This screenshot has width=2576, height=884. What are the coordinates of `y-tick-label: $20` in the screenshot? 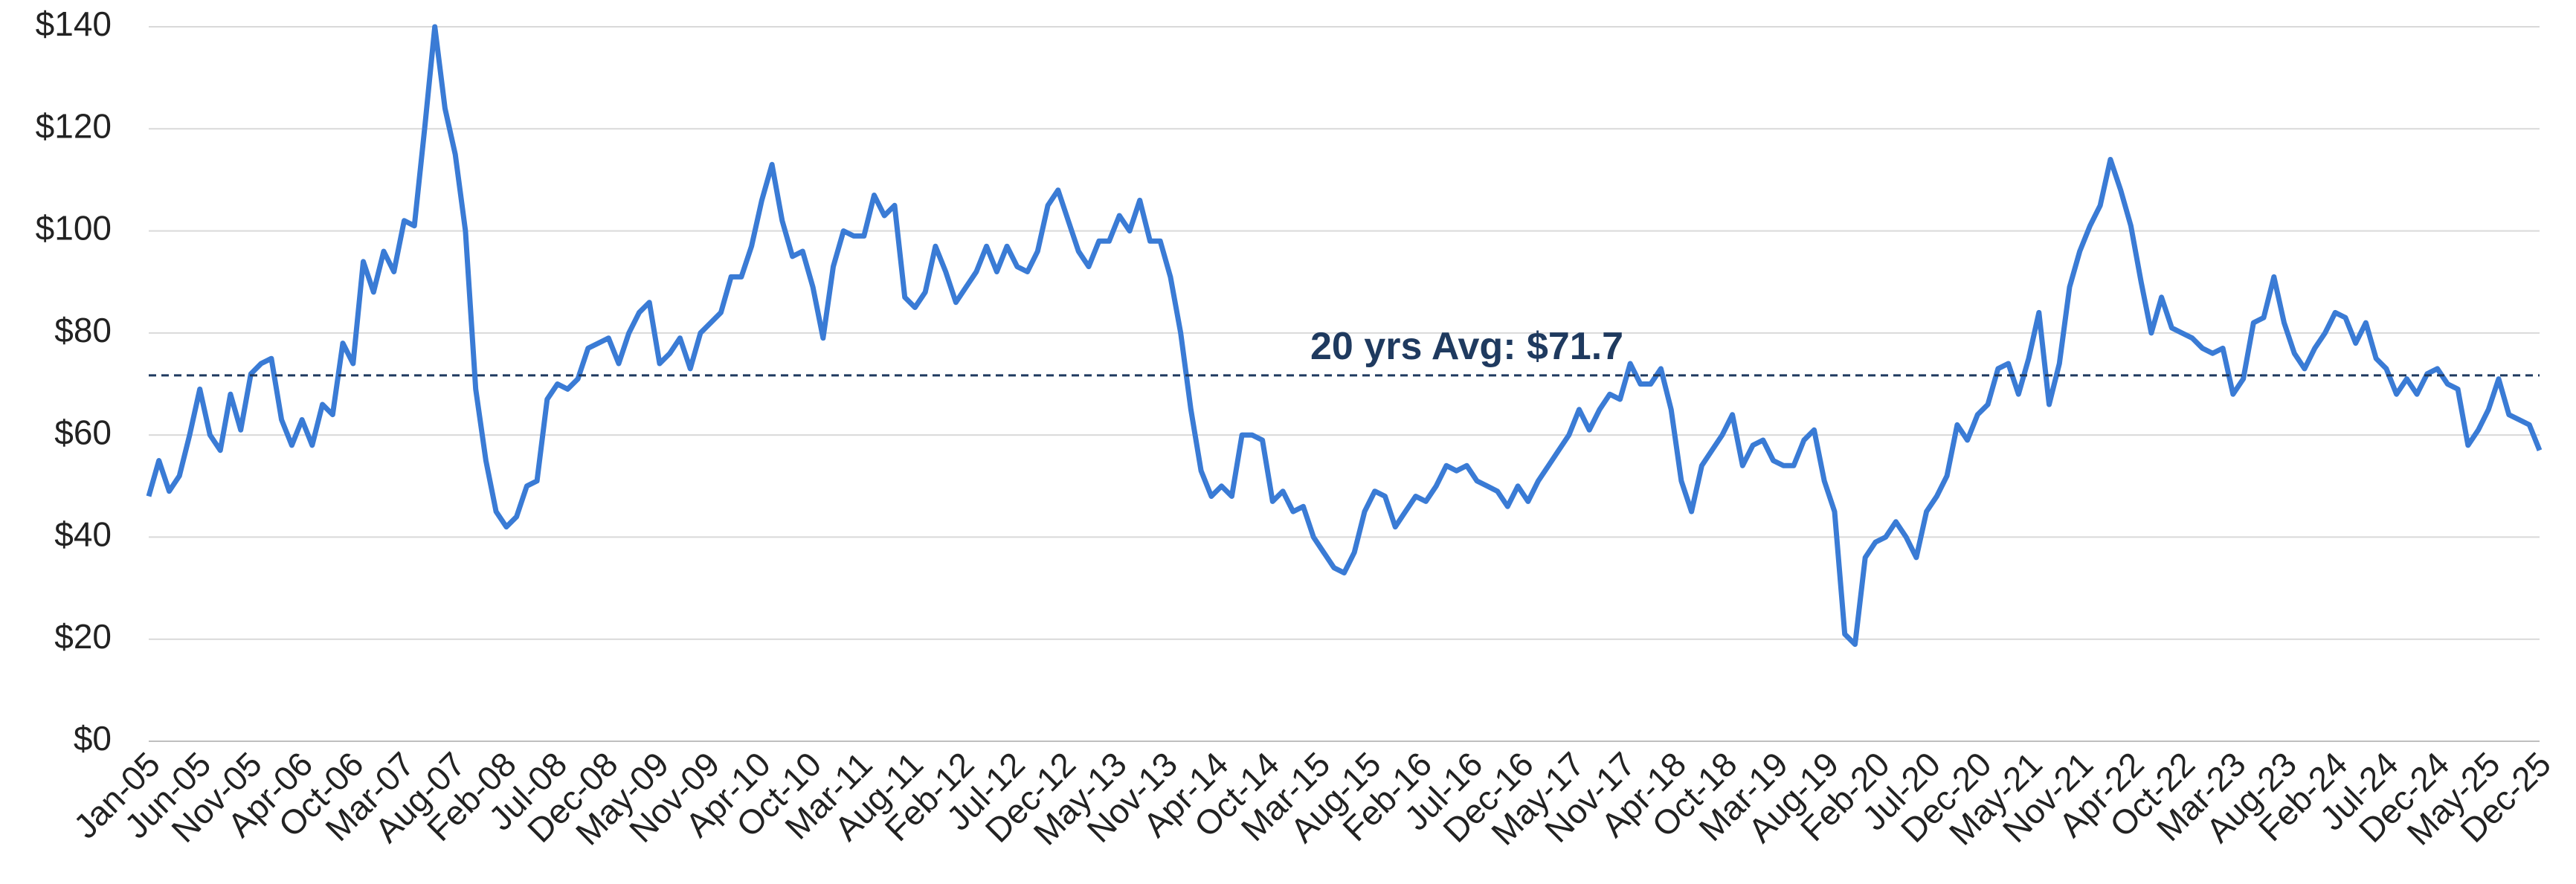 It's located at (83, 636).